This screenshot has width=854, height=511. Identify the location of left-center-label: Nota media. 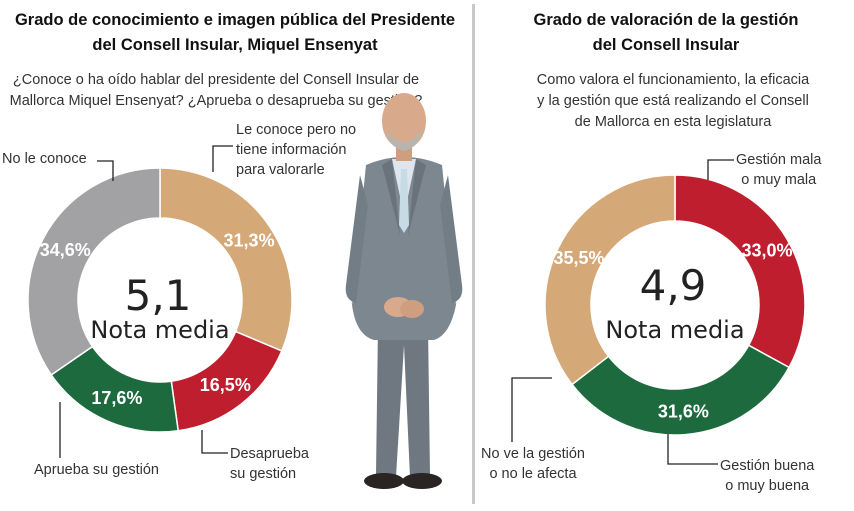
(159, 330).